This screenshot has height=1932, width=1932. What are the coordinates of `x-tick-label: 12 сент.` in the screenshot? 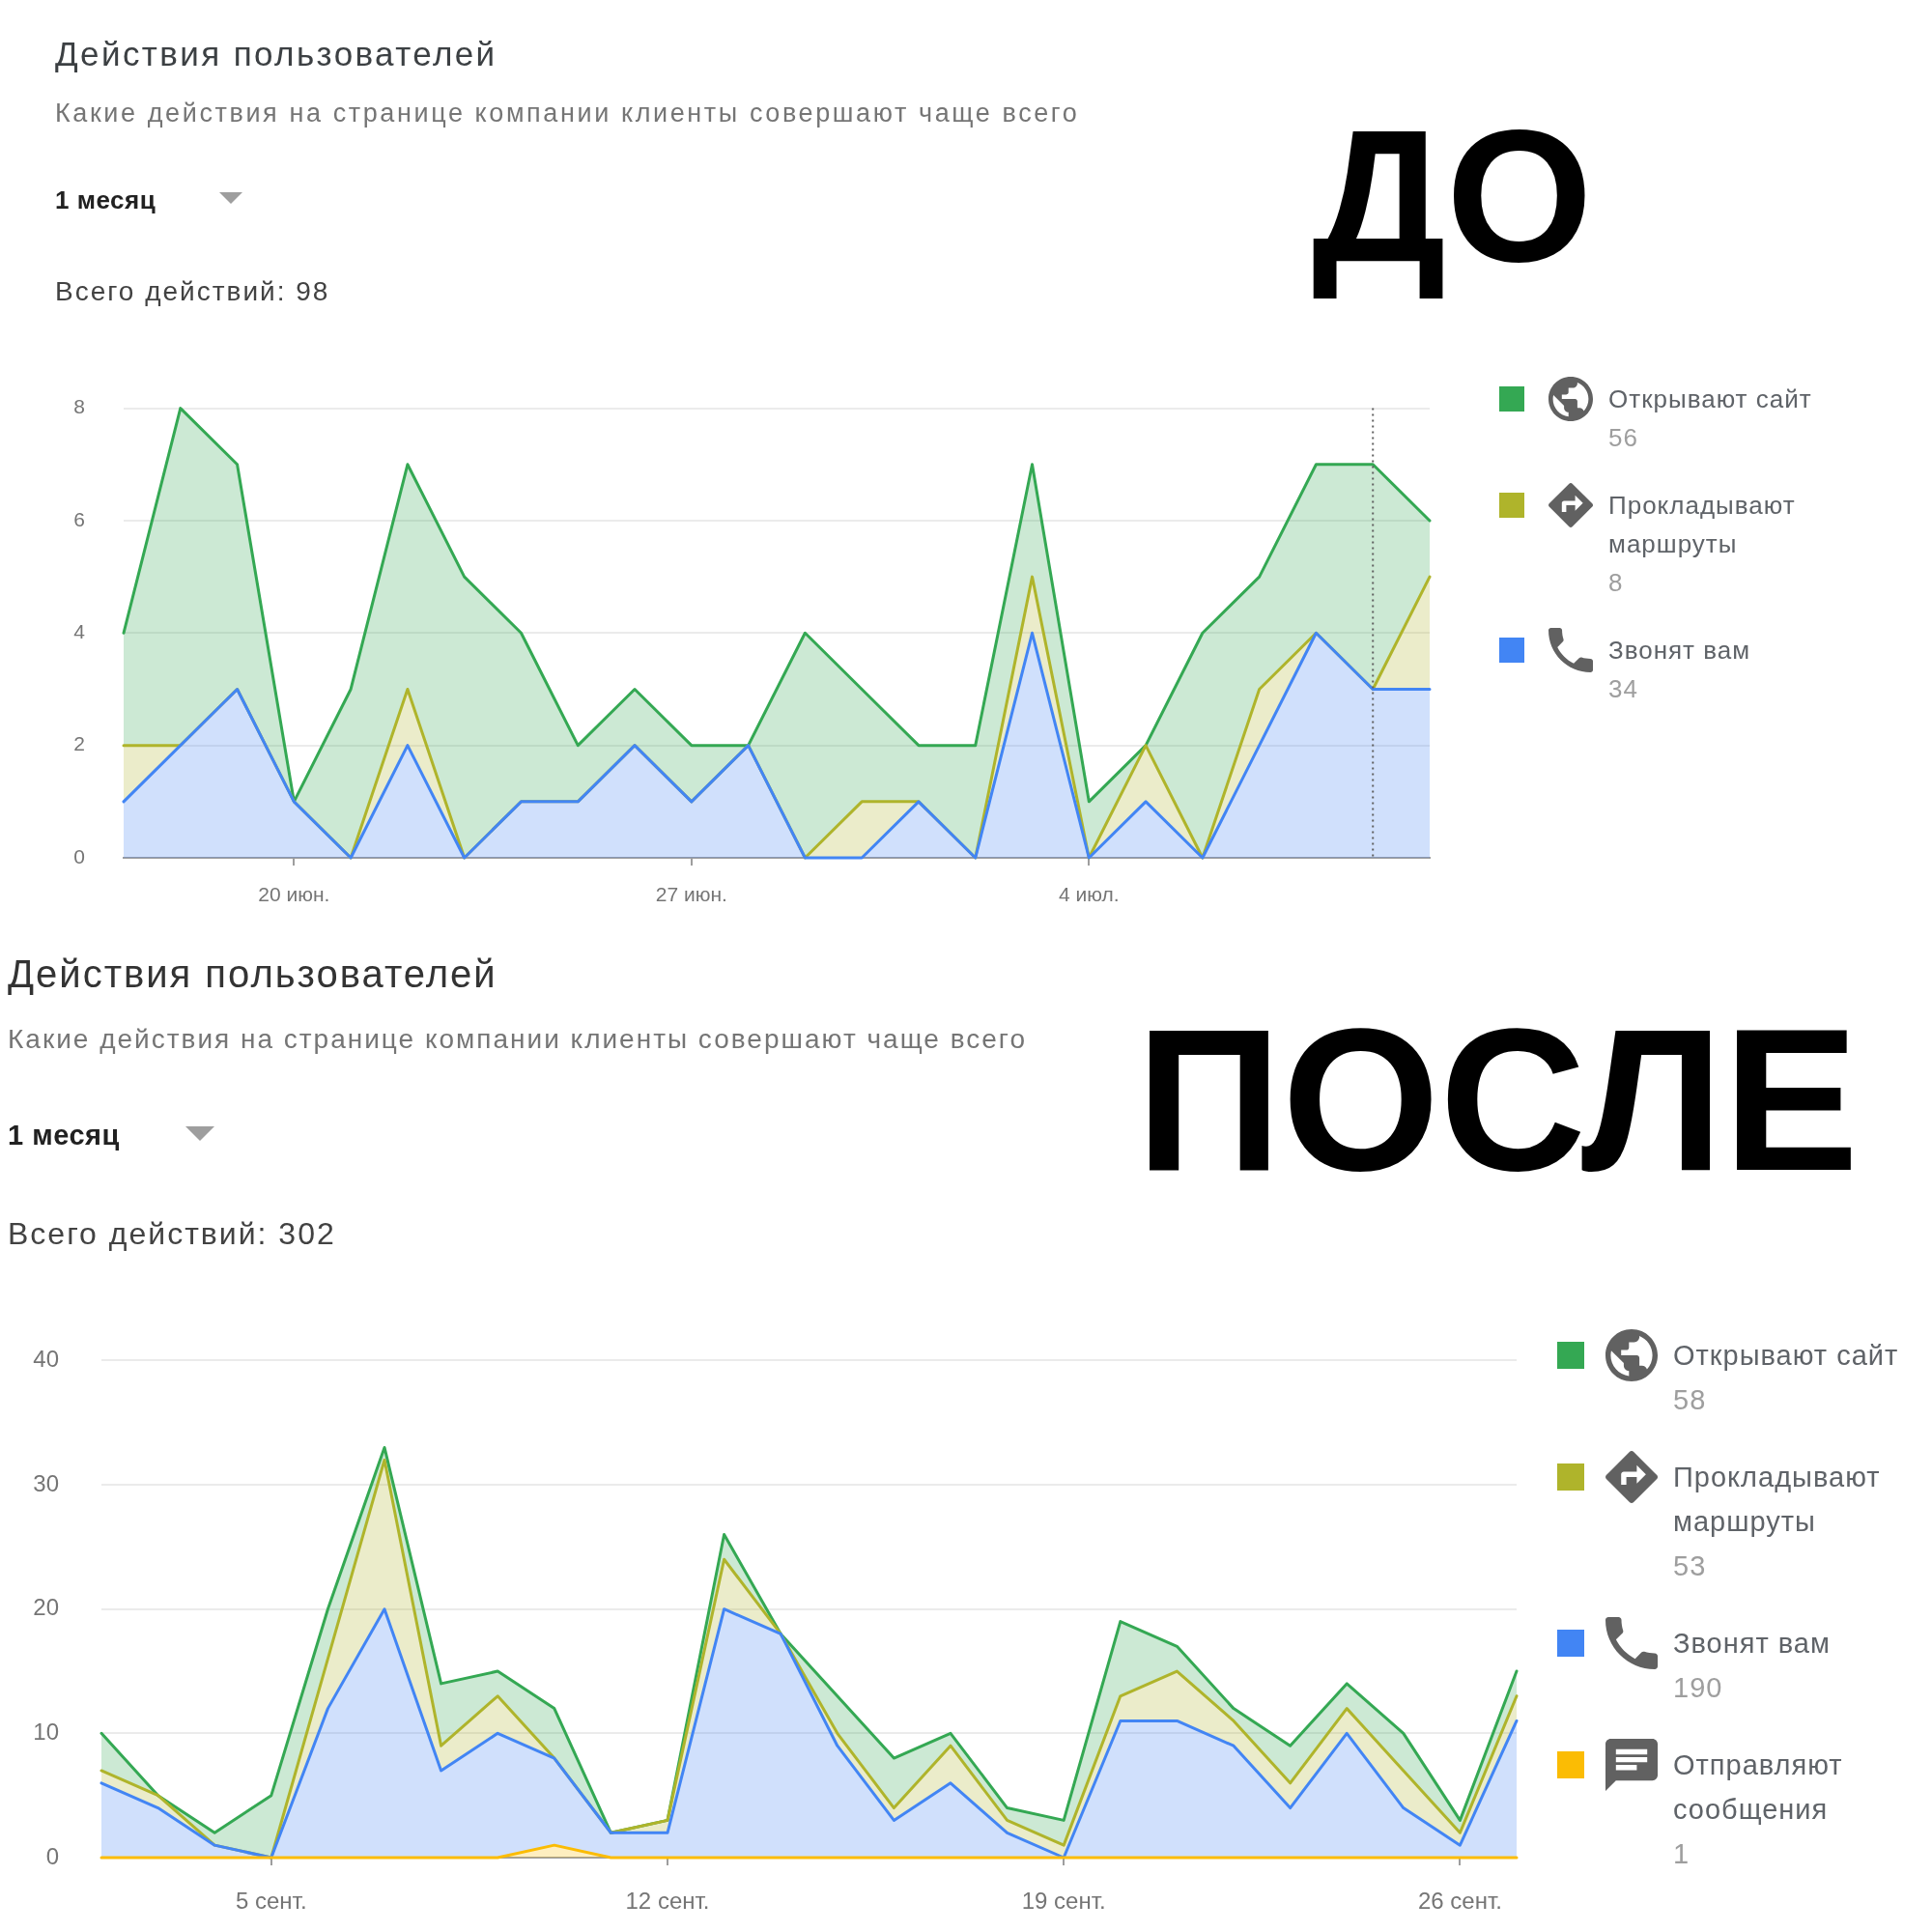 It's located at (667, 1901).